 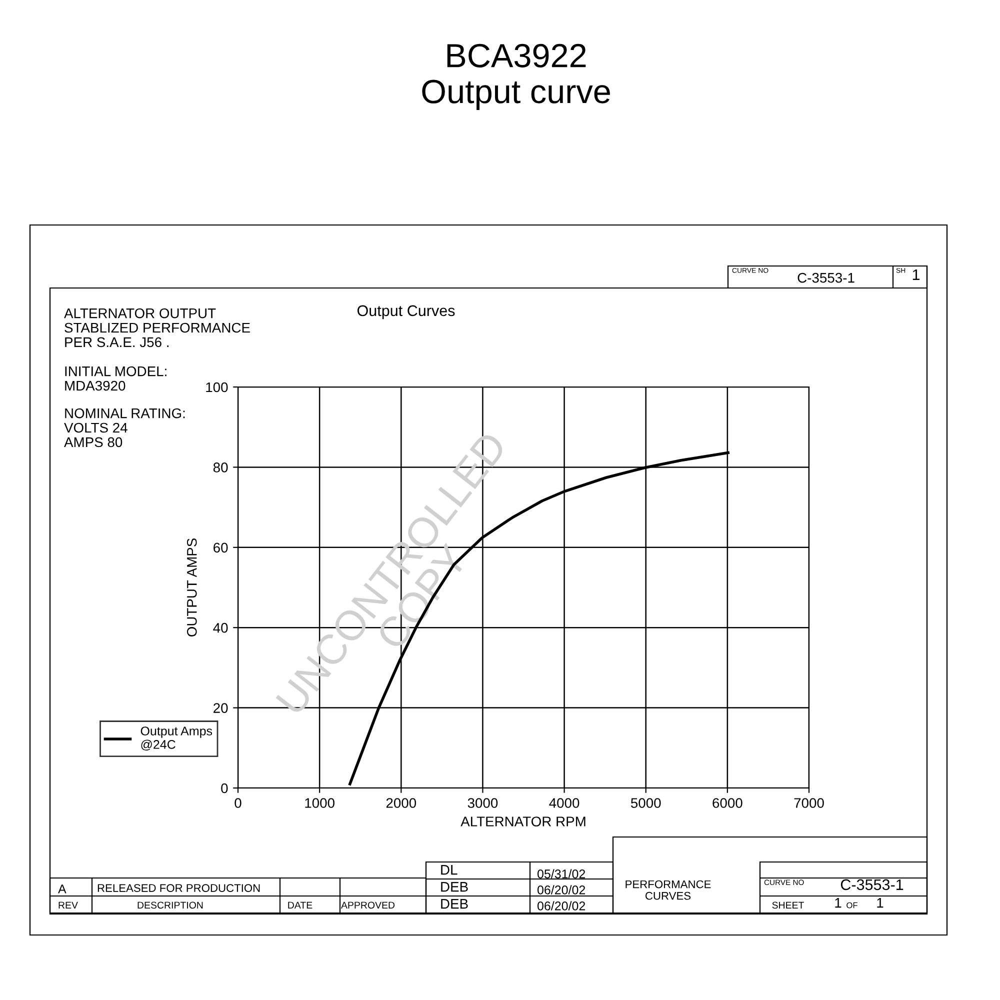 What do you see at coordinates (516, 77) in the screenshot?
I see `chart-title: BCA3922 Output curve` at bounding box center [516, 77].